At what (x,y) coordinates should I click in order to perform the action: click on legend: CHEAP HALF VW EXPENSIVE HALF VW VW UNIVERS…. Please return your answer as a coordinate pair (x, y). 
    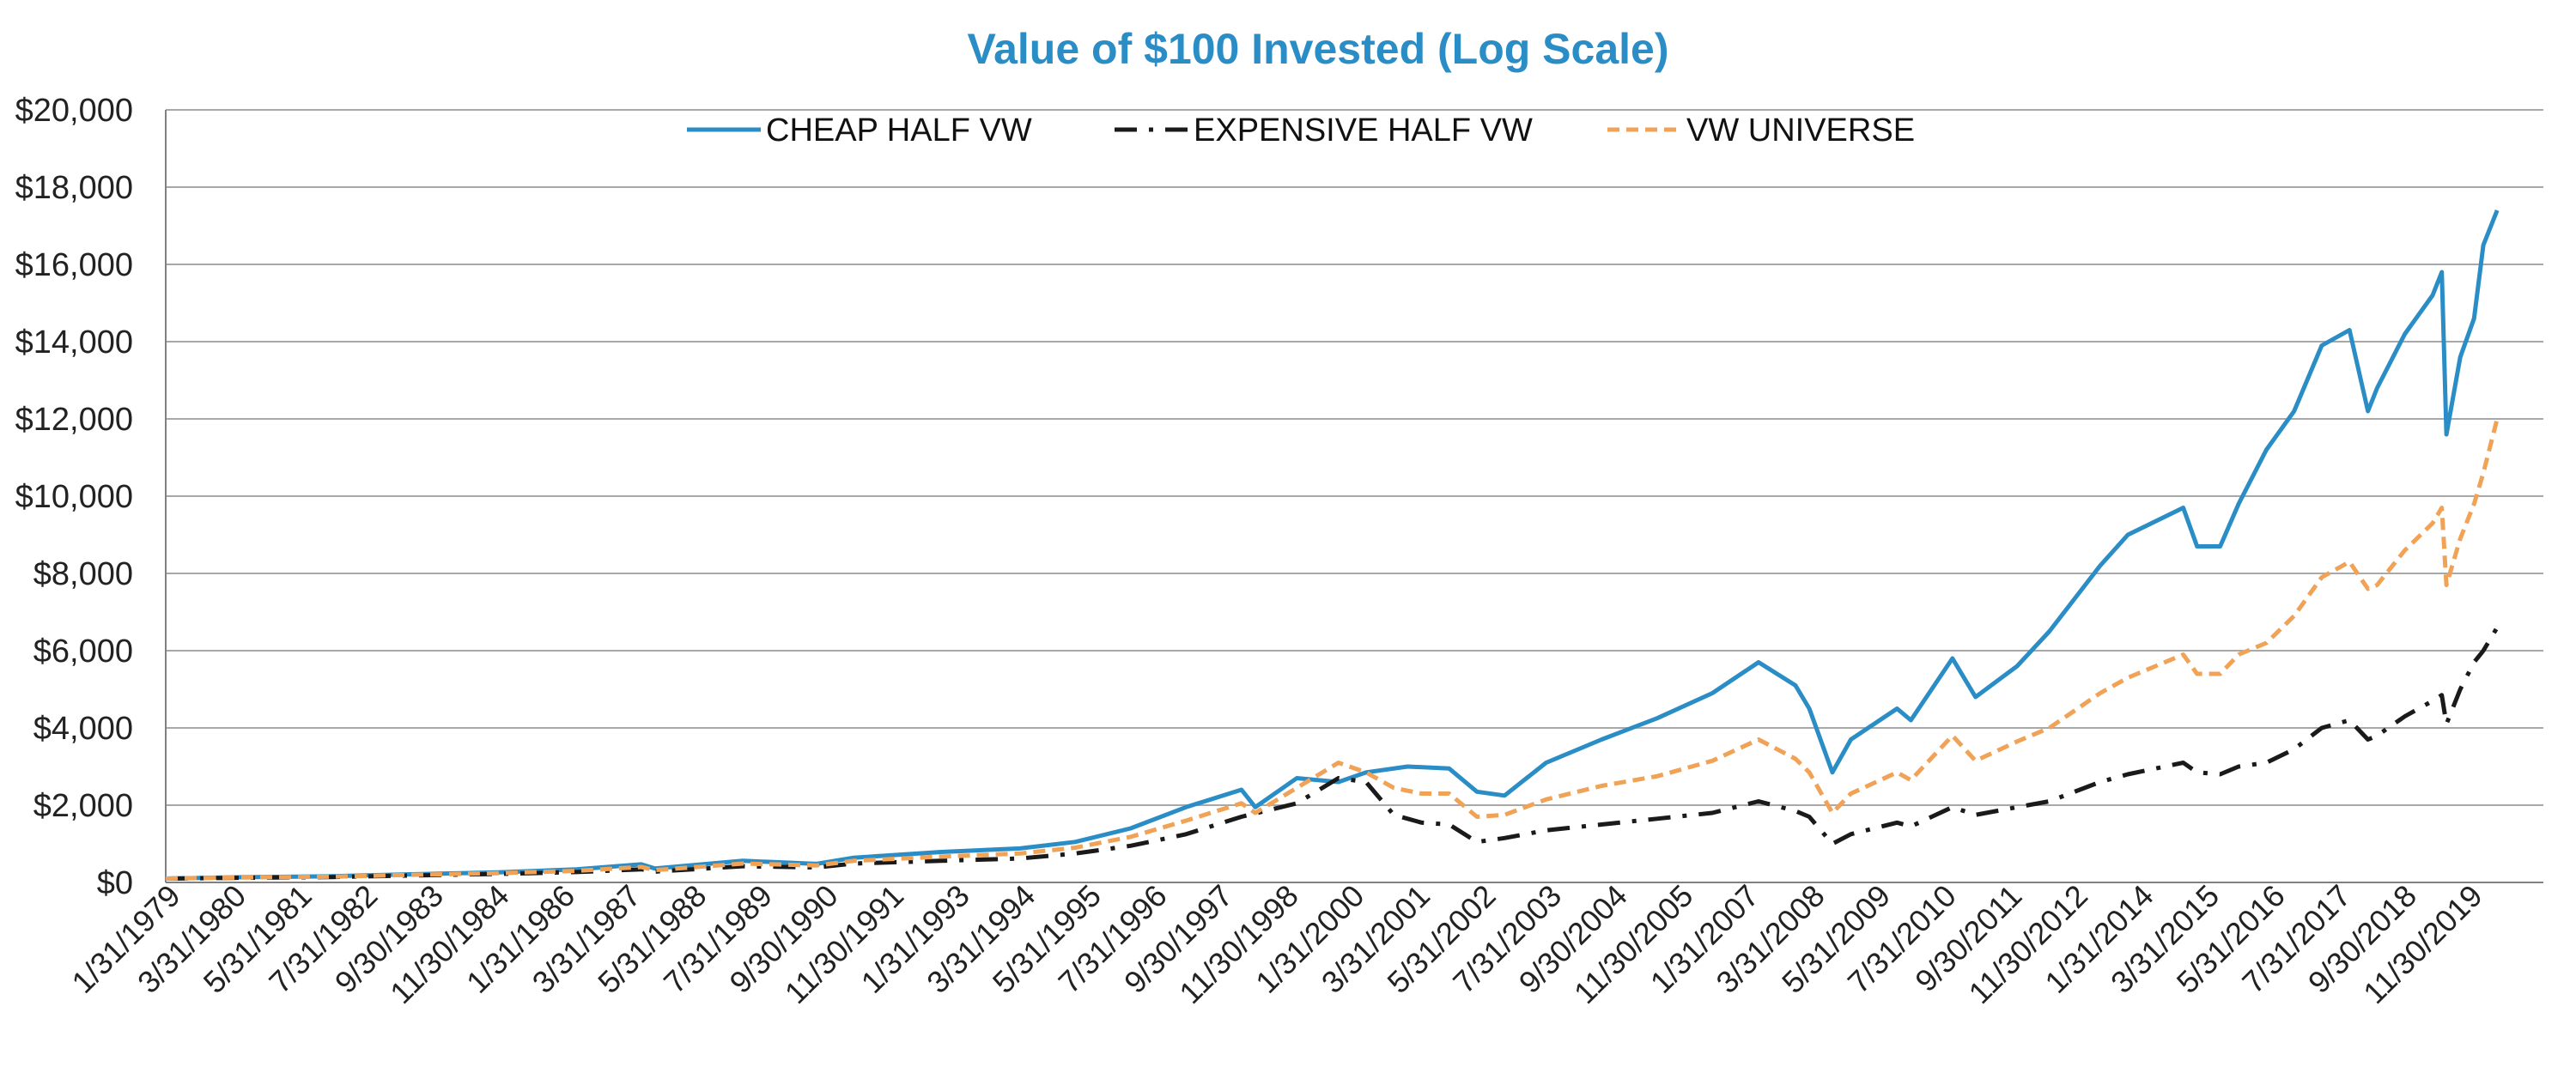
    Looking at the image, I should click on (1301, 130).